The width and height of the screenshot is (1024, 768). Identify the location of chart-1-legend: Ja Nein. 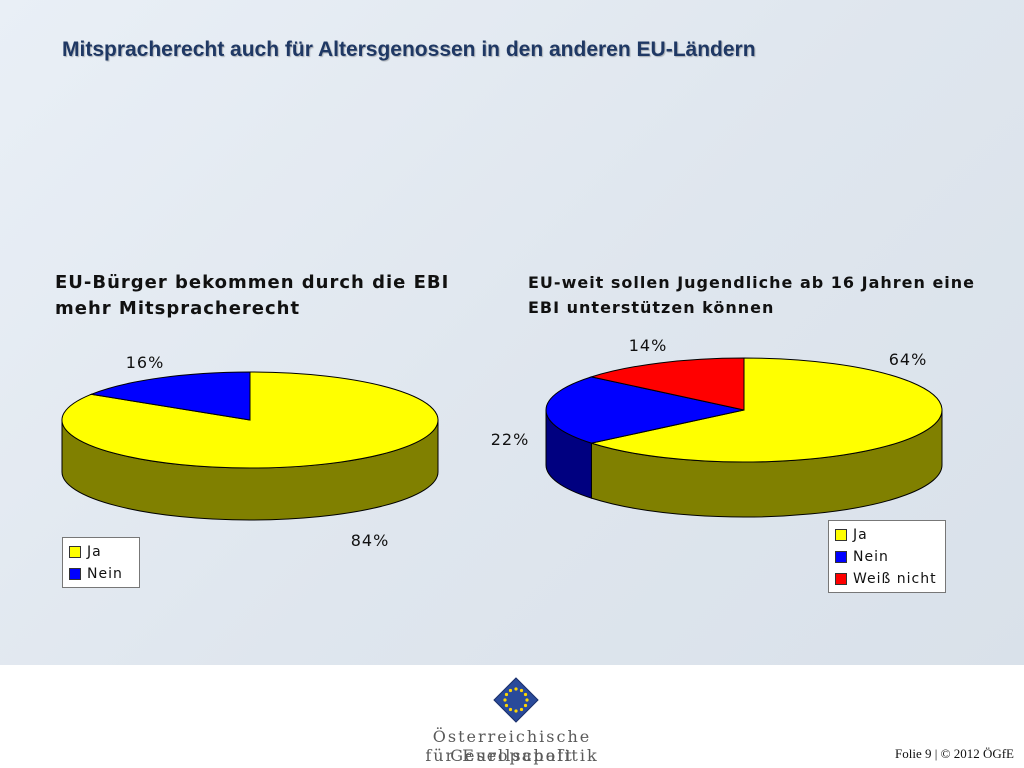
(101, 562).